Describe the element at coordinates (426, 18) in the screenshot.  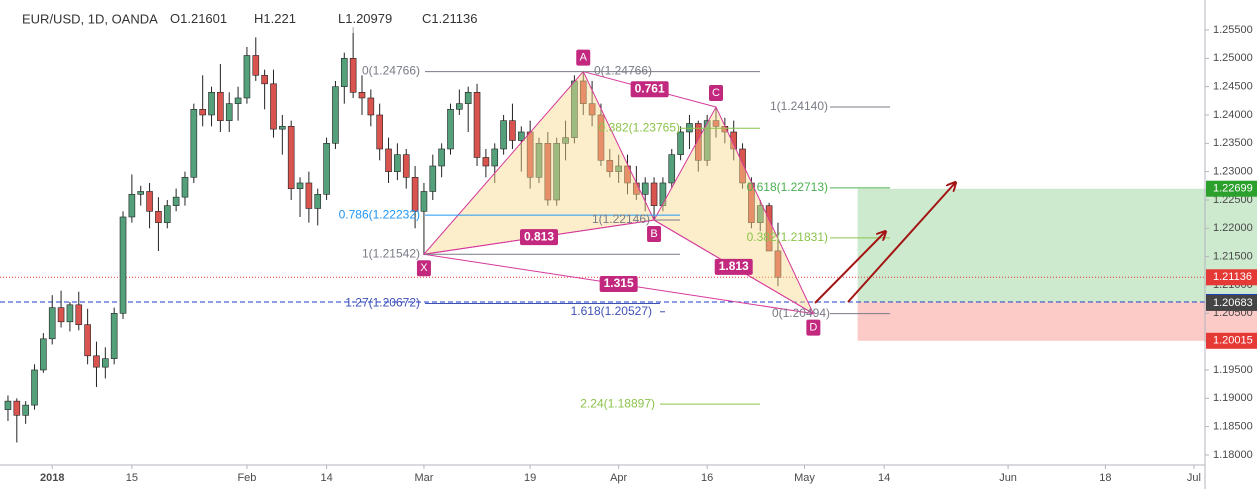
I see `ohlc-key: C` at that location.